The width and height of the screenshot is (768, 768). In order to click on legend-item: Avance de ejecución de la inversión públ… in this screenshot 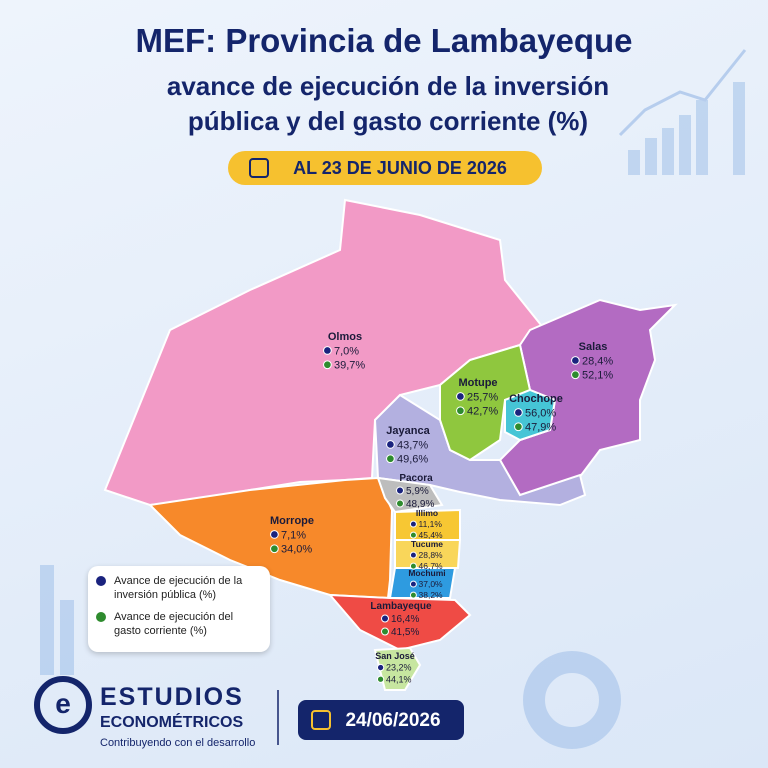, I will do `click(179, 588)`.